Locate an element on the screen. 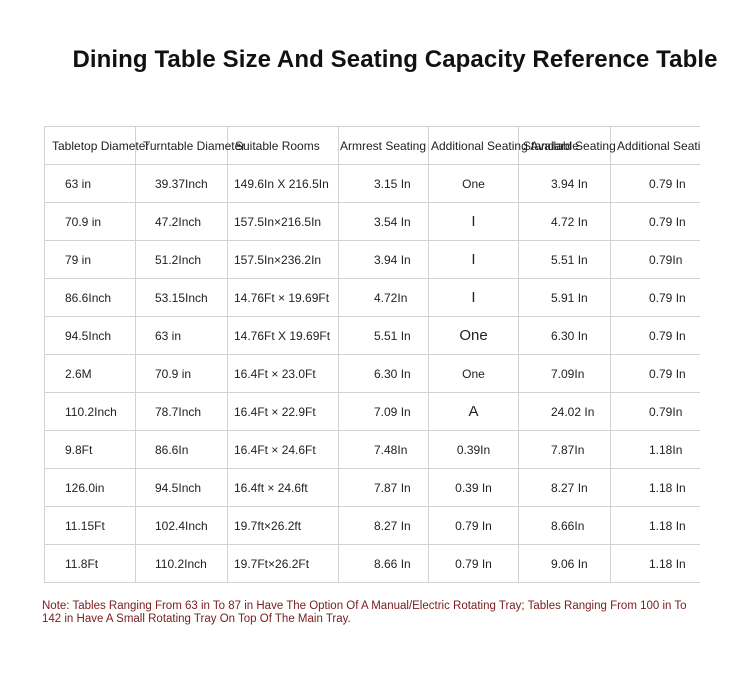 This screenshot has height=677, width=750. cell-turntable-diameter: 110.2Inch is located at coordinates (181, 563).